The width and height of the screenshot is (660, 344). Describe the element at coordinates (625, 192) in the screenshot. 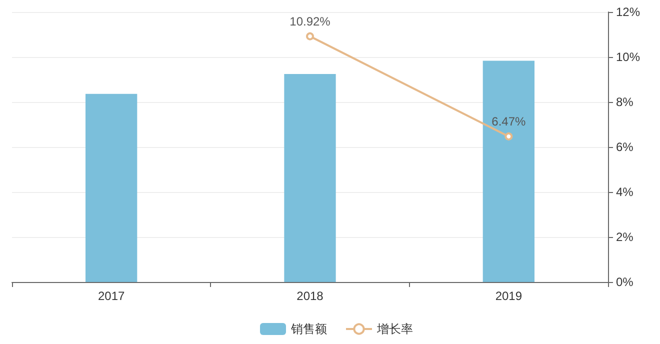

I see `y2-tick-label: 4%` at that location.